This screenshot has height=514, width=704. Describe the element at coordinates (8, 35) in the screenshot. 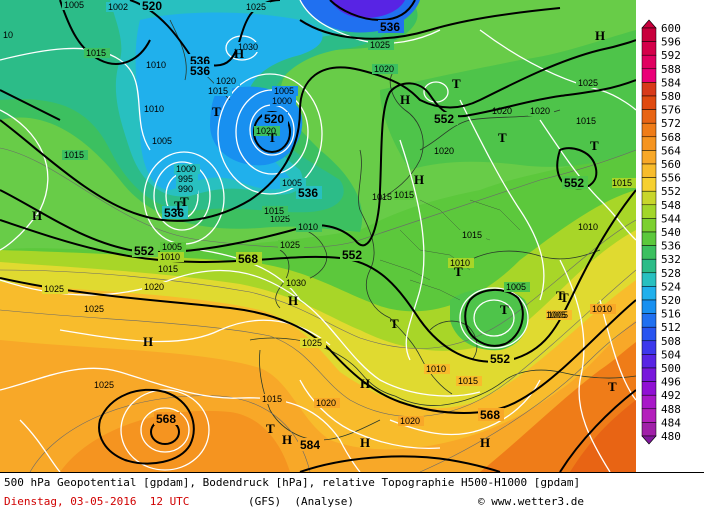

I see `isobar-label: 10` at that location.